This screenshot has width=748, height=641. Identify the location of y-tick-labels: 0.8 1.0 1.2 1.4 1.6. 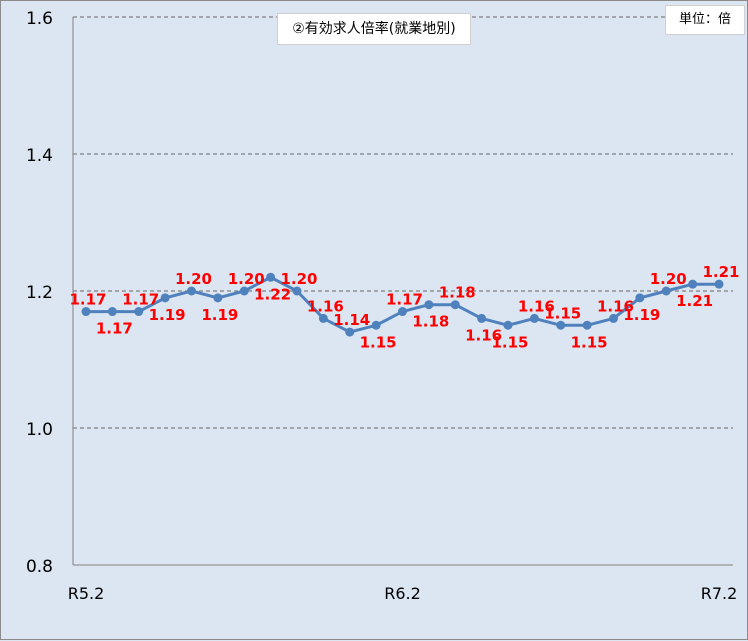
(39, 293).